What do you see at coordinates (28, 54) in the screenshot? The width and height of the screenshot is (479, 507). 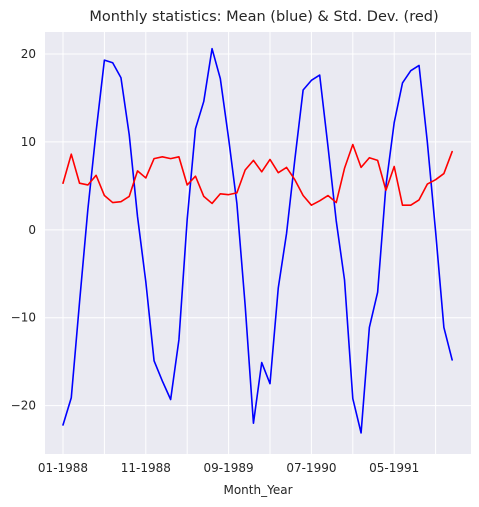 I see `y-tick-label: 20` at bounding box center [28, 54].